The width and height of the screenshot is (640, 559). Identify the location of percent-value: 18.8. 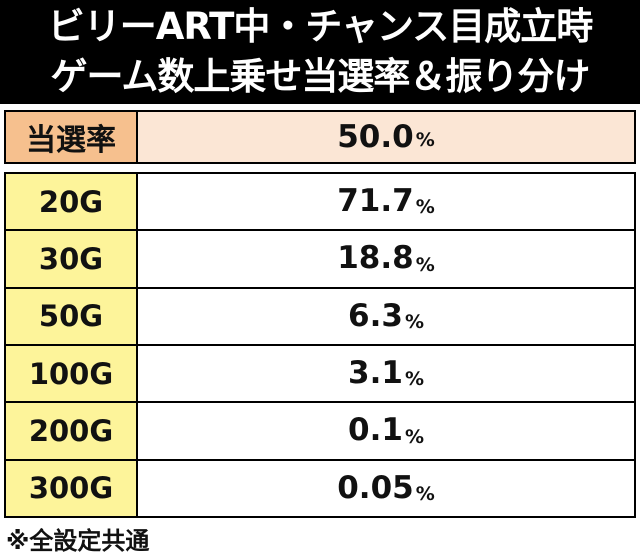
(375, 258).